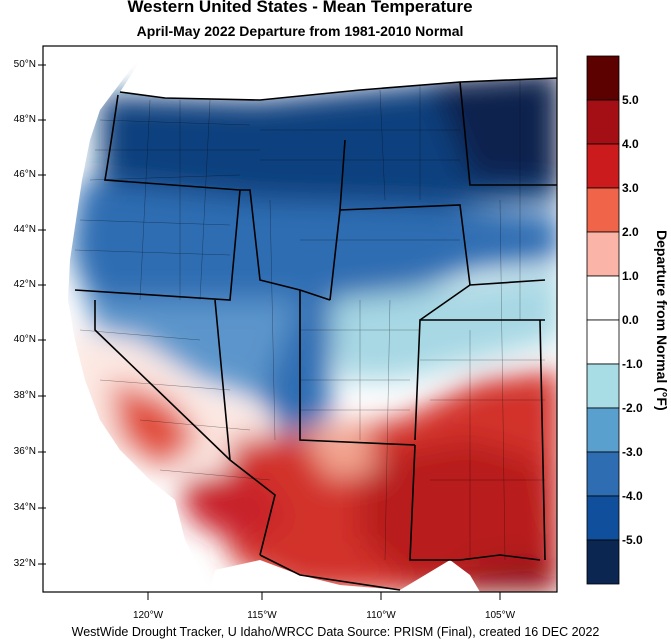 The height and width of the screenshot is (642, 671). What do you see at coordinates (662, 320) in the screenshot?
I see `colorbar-title: Departure from Normal (°F)` at bounding box center [662, 320].